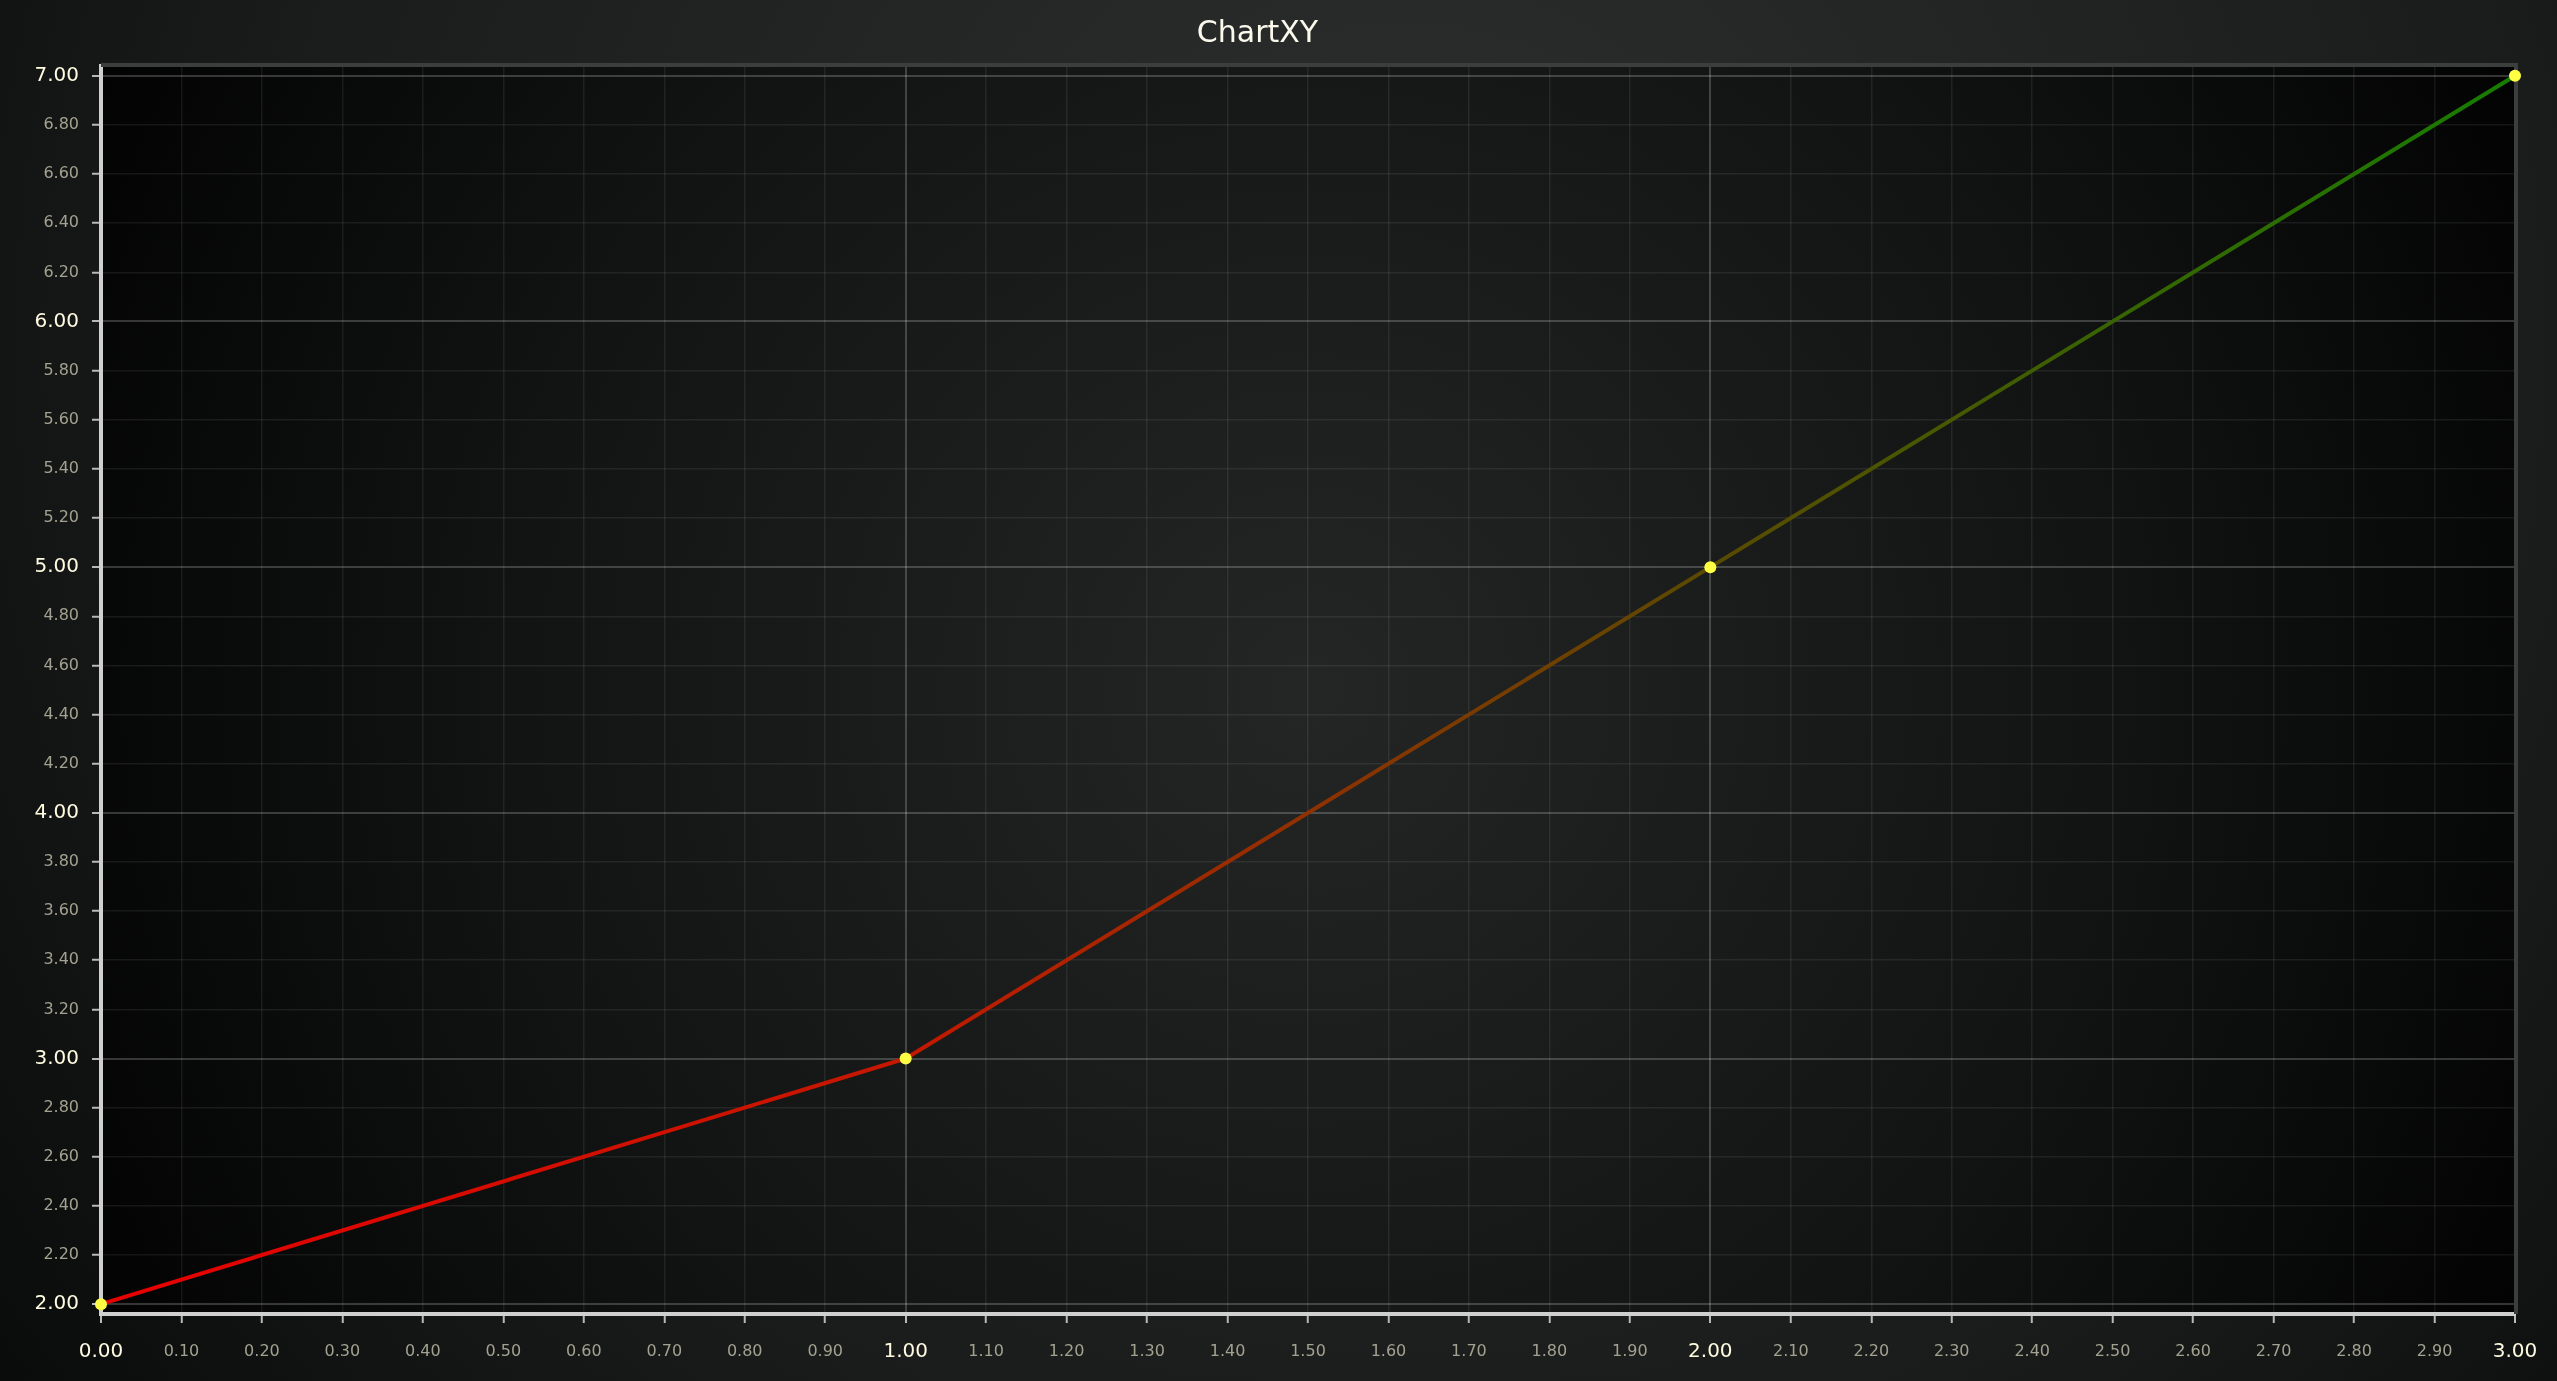 The width and height of the screenshot is (2557, 1381). I want to click on y-tick-label: 6.60, so click(61, 173).